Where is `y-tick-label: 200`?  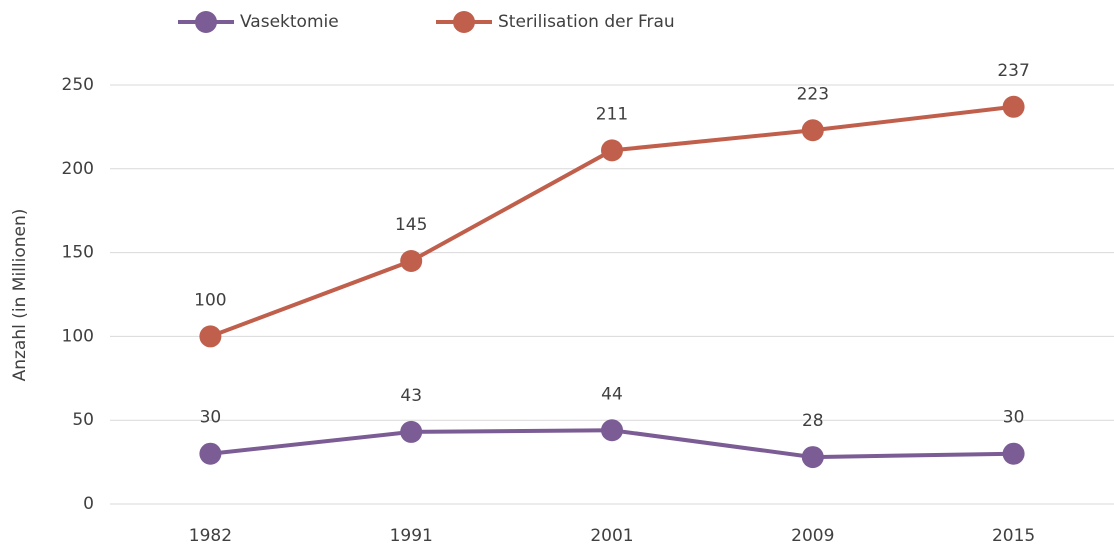
y-tick-label: 200 is located at coordinates (78, 169).